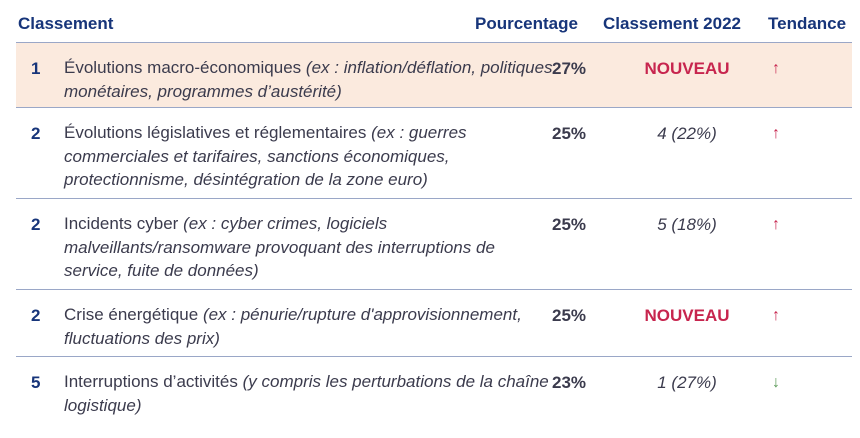  What do you see at coordinates (569, 68) in the screenshot?
I see `row-percentage: 27%` at bounding box center [569, 68].